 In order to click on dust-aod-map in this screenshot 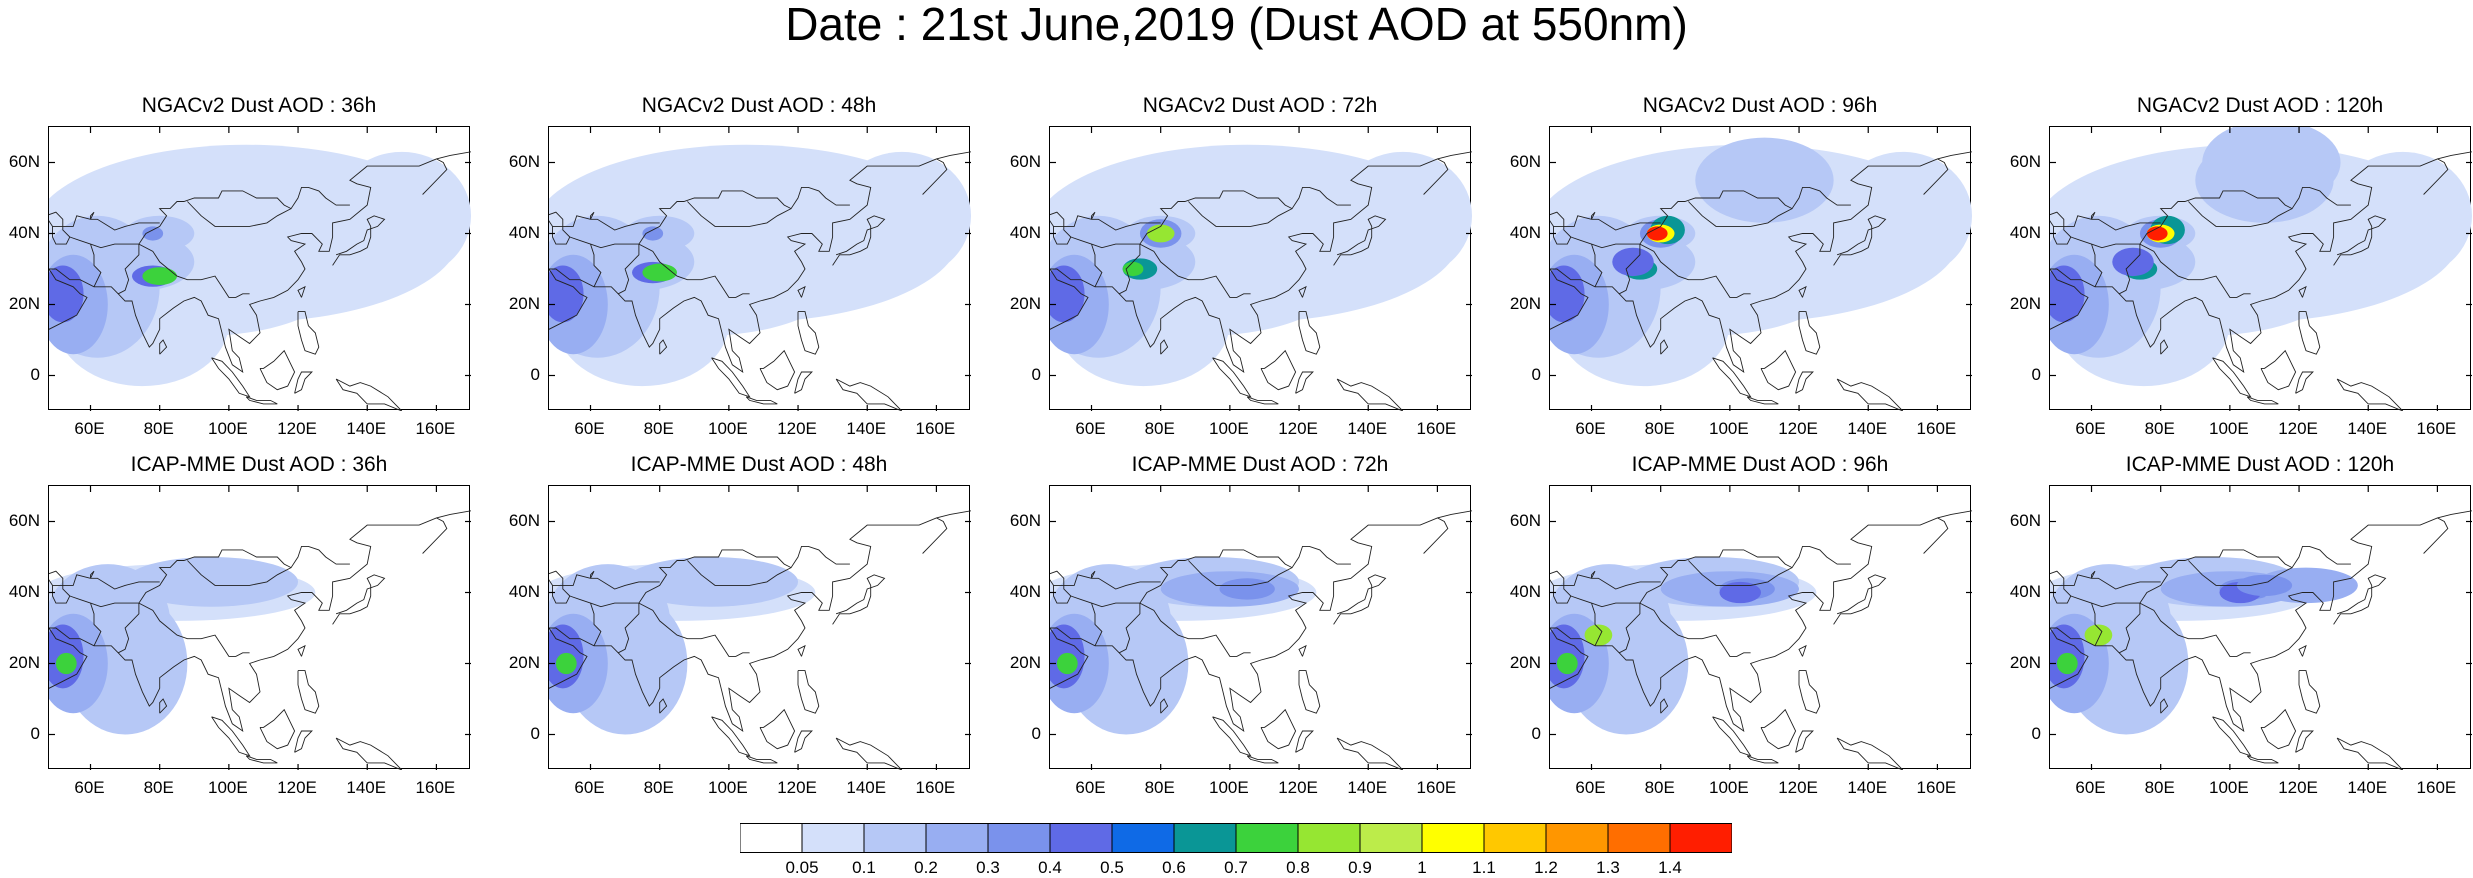, I will do `click(760, 269)`.